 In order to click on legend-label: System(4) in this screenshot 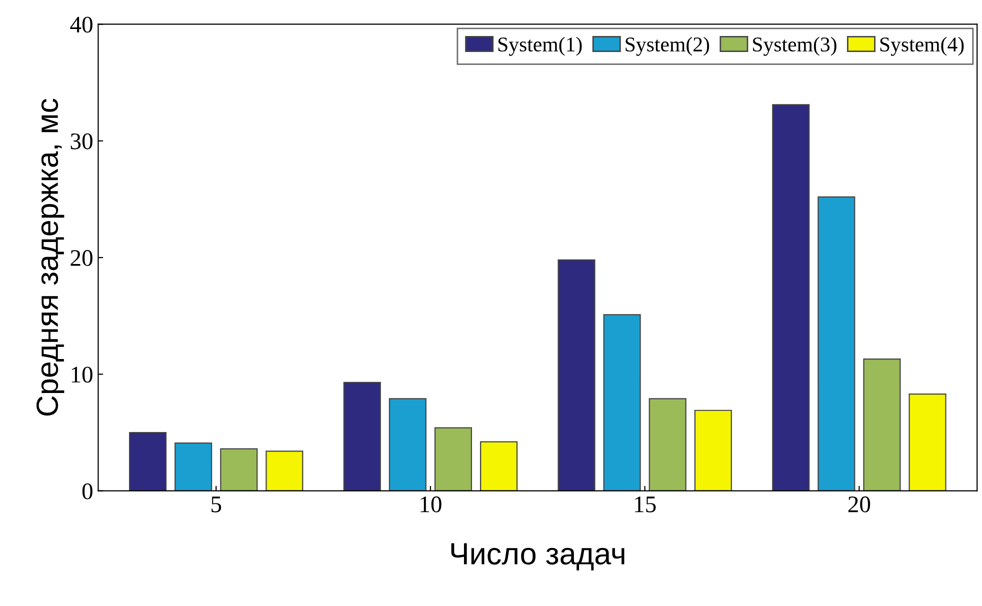, I will do `click(922, 46)`.